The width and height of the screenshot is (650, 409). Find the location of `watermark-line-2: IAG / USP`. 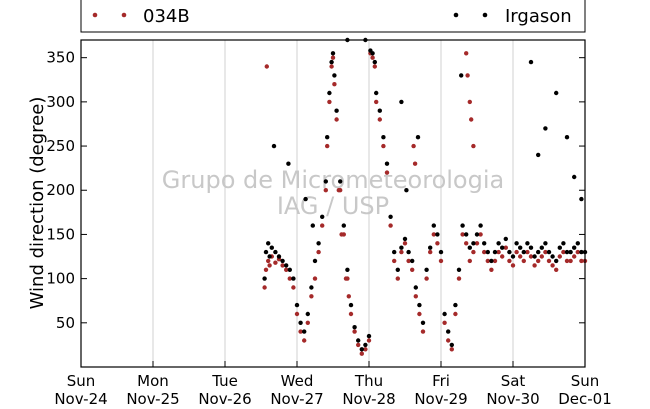

watermark-line-2: IAG / USP is located at coordinates (333, 206).